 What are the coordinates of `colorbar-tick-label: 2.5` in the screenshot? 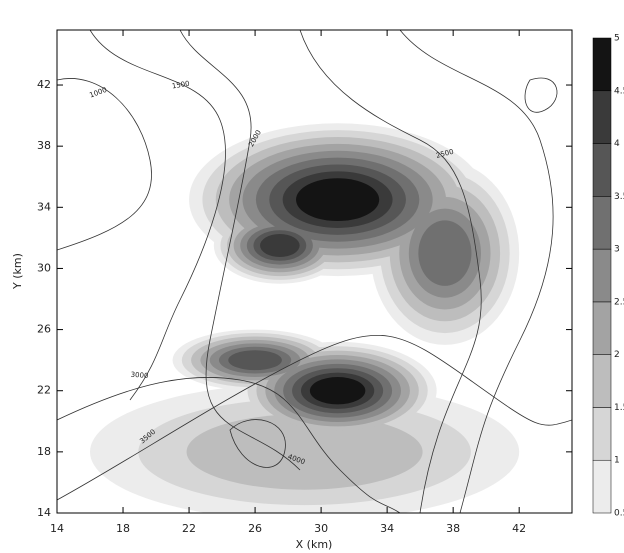 It's located at (619, 302).